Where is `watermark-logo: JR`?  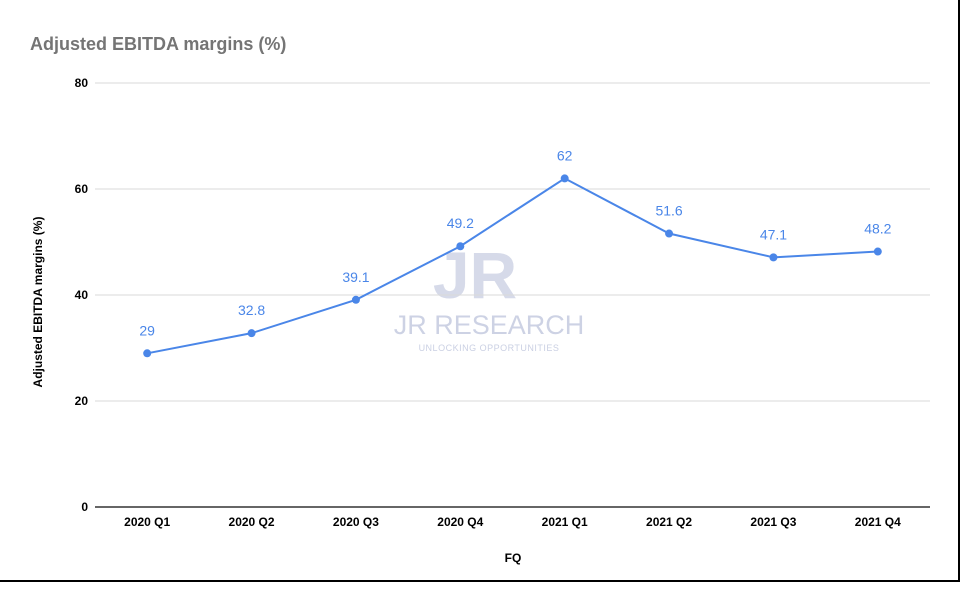 watermark-logo: JR is located at coordinates (475, 275).